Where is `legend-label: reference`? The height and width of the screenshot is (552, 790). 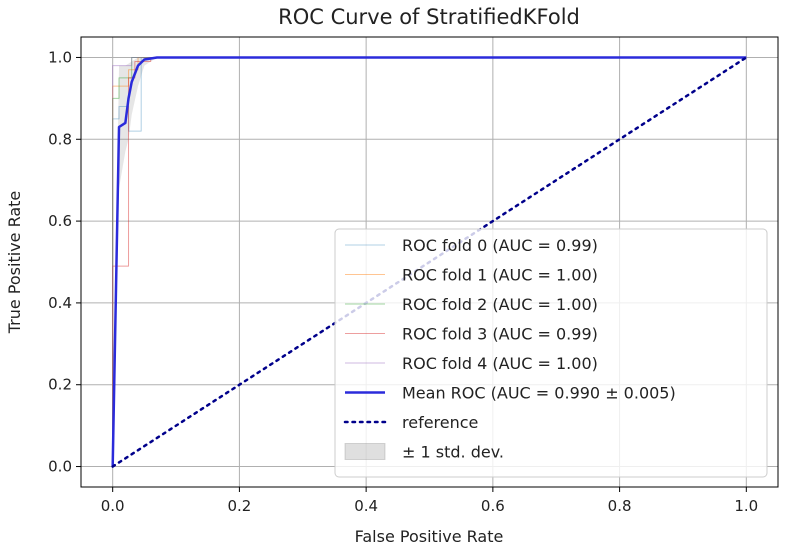 legend-label: reference is located at coordinates (440, 422).